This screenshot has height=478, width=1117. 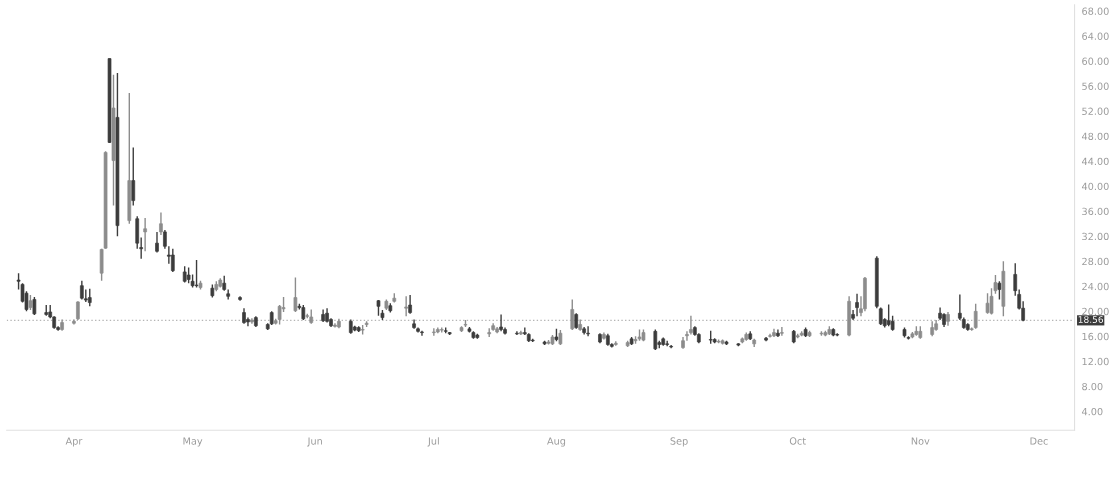 What do you see at coordinates (1095, 111) in the screenshot?
I see `y-tick-label: 52.00` at bounding box center [1095, 111].